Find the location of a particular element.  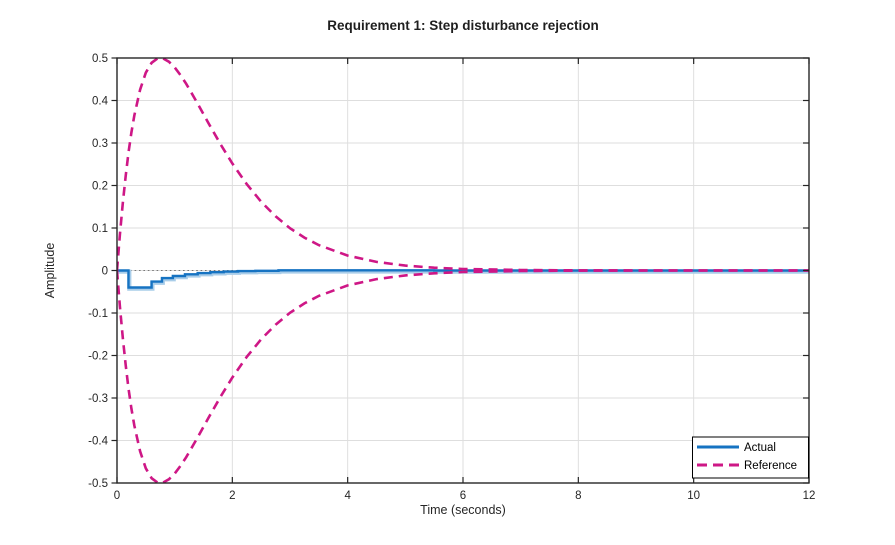

y-tick-label: -0.3 is located at coordinates (98, 399).